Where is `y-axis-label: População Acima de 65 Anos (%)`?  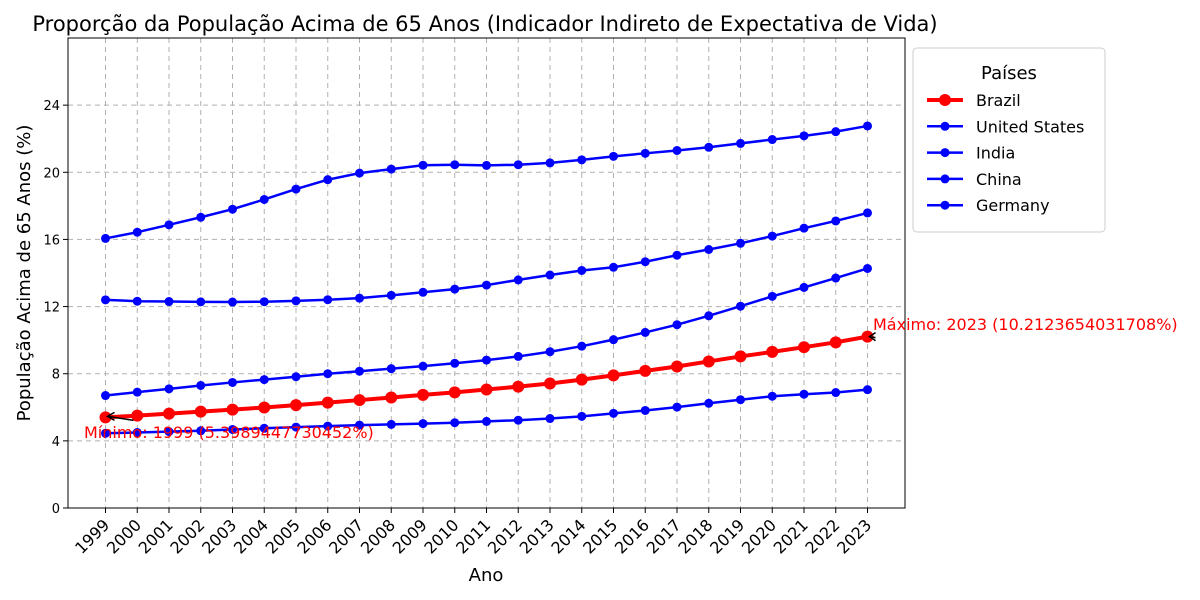
y-axis-label: População Acima de 65 Anos (%) is located at coordinates (24, 273).